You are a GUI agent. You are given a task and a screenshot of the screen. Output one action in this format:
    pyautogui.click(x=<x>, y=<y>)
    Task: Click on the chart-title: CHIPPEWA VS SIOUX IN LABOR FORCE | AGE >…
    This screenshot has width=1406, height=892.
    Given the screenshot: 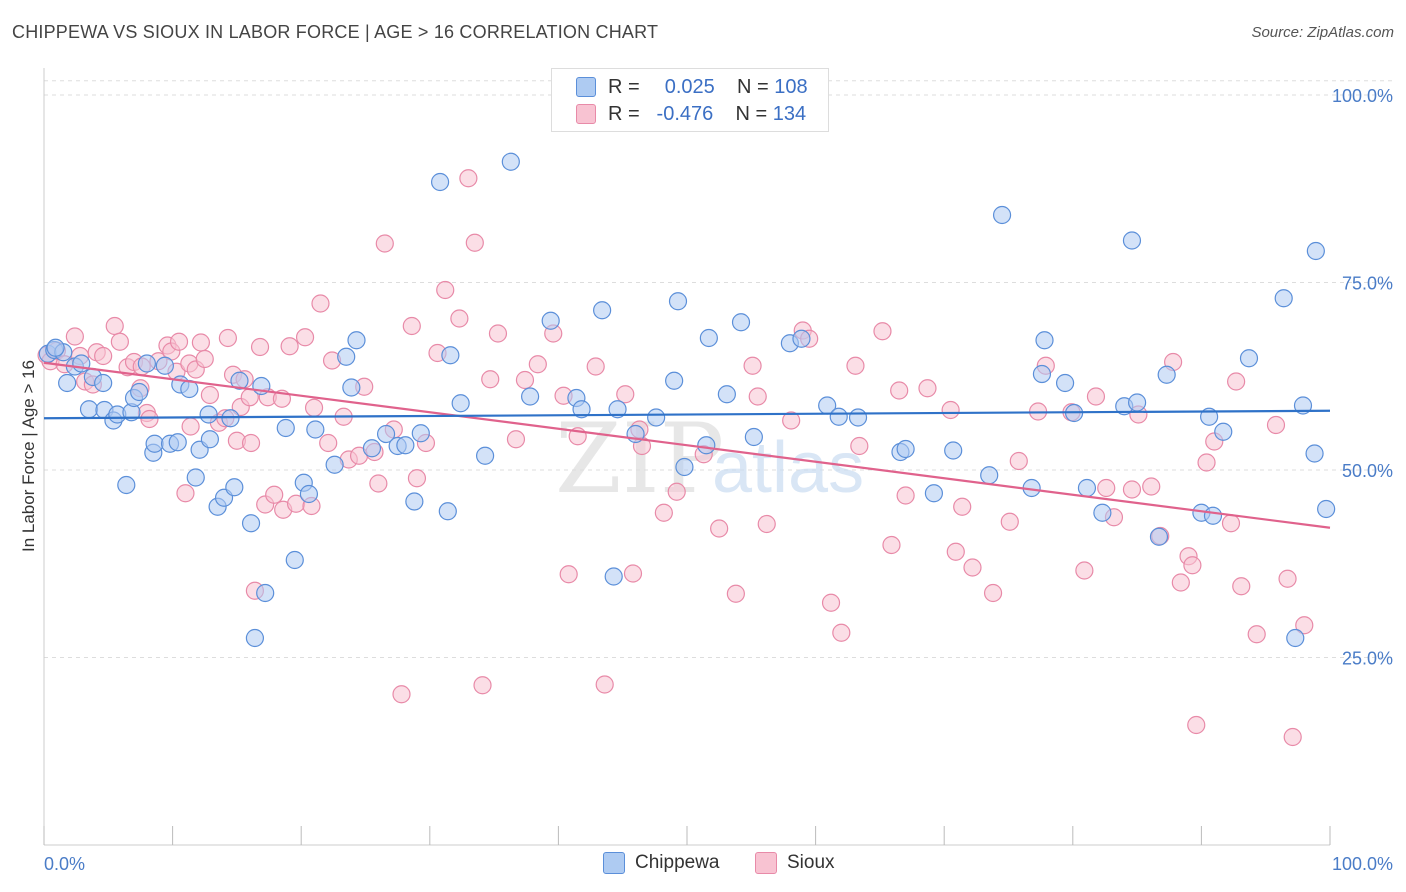 What is the action you would take?
    pyautogui.click(x=335, y=32)
    